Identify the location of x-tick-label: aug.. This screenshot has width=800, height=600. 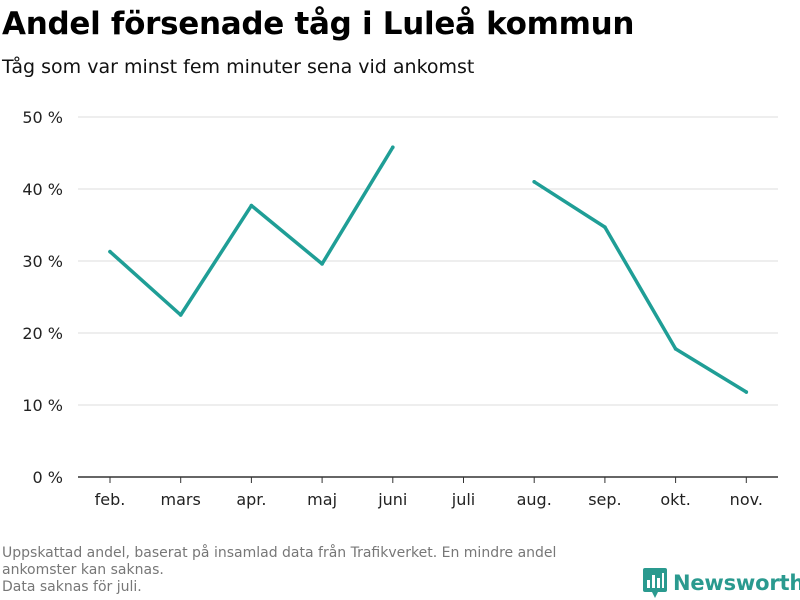
(534, 499).